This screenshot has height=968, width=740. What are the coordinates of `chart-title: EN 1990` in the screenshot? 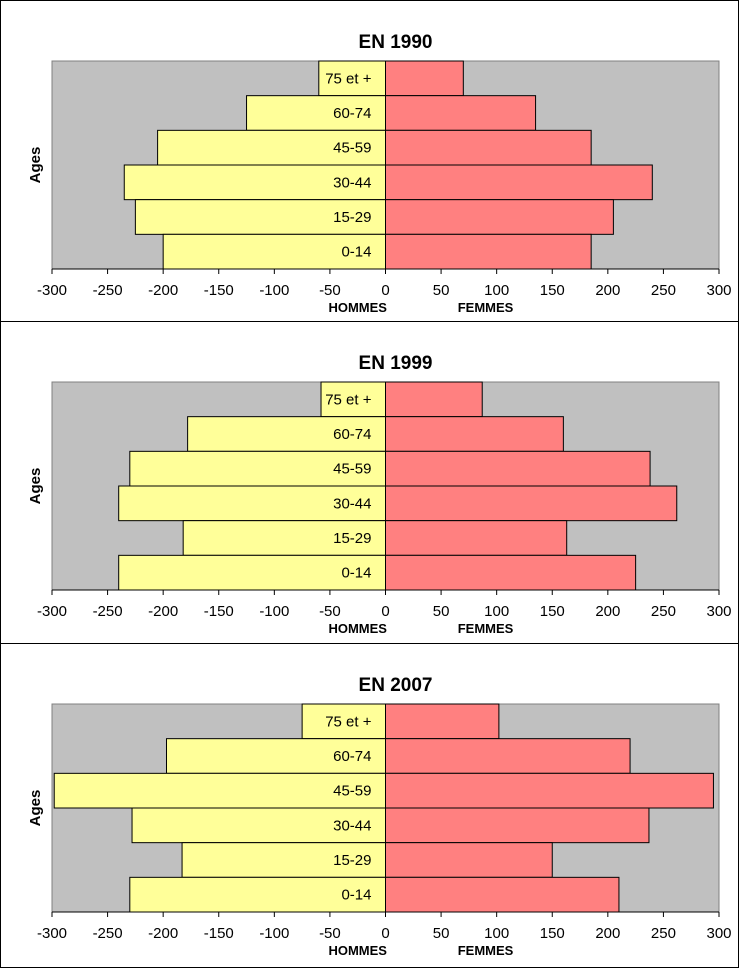 It's located at (396, 42).